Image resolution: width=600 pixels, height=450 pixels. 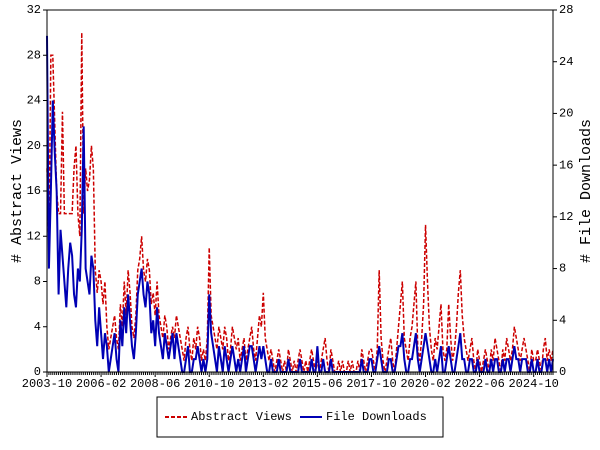 What do you see at coordinates (566, 114) in the screenshot?
I see `y2-tick-label: 20` at bounding box center [566, 114].